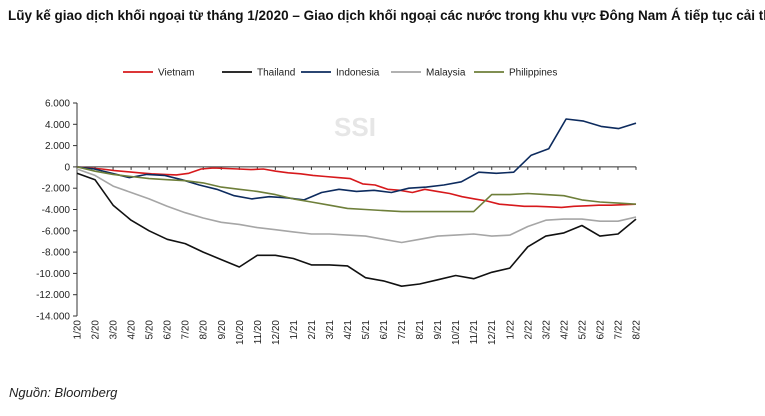 The image size is (765, 416). Describe the element at coordinates (474, 332) in the screenshot. I see `x-tick-label: 11/21` at that location.